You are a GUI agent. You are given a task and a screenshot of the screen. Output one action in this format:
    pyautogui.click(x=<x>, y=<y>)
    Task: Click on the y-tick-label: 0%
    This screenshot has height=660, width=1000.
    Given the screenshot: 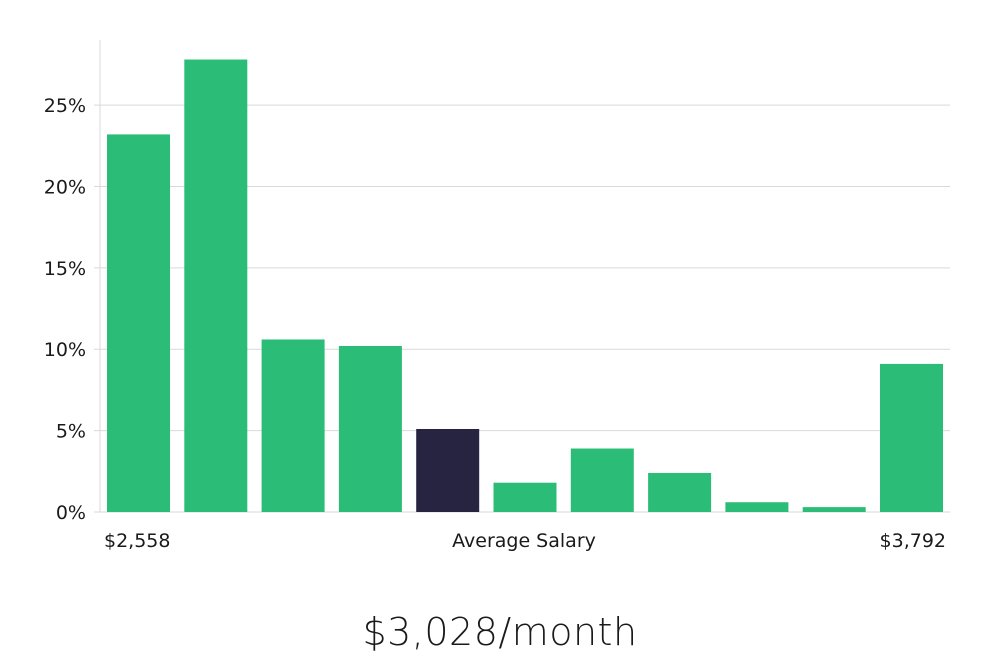 What is the action you would take?
    pyautogui.click(x=71, y=513)
    